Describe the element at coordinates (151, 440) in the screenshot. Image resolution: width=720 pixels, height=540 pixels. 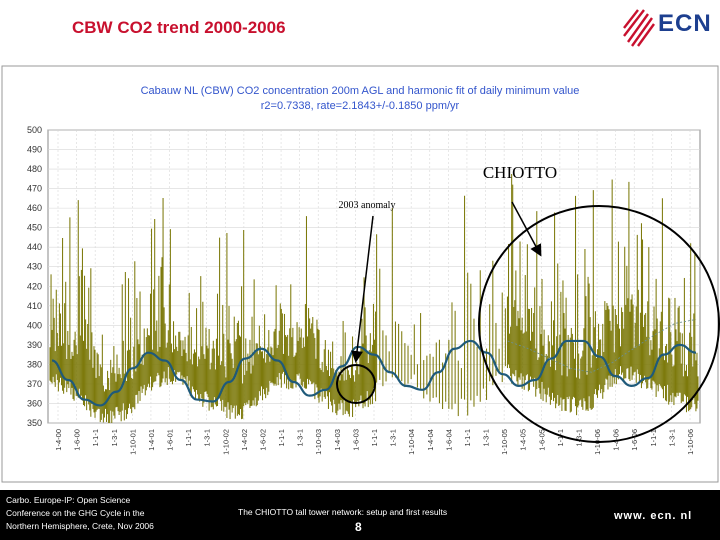
I see `x-tick-label: 1-4-01` at that location.